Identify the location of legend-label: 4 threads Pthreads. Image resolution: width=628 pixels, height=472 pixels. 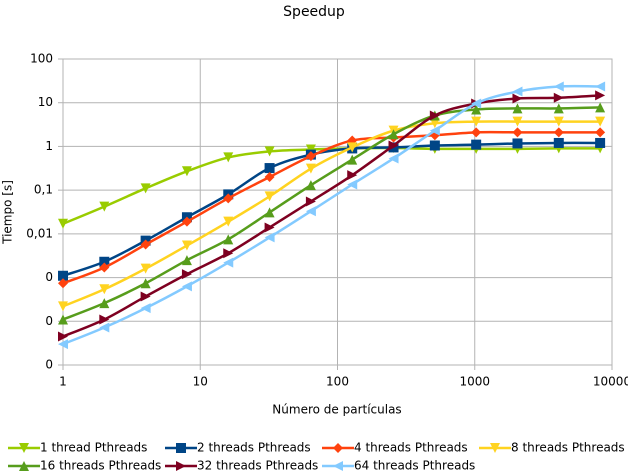
(411, 448).